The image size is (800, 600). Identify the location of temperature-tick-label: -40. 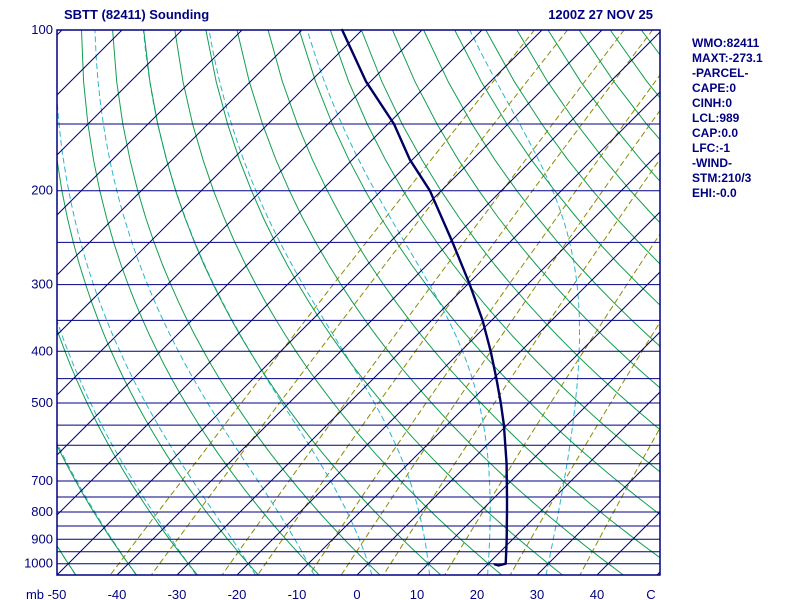
(117, 593).